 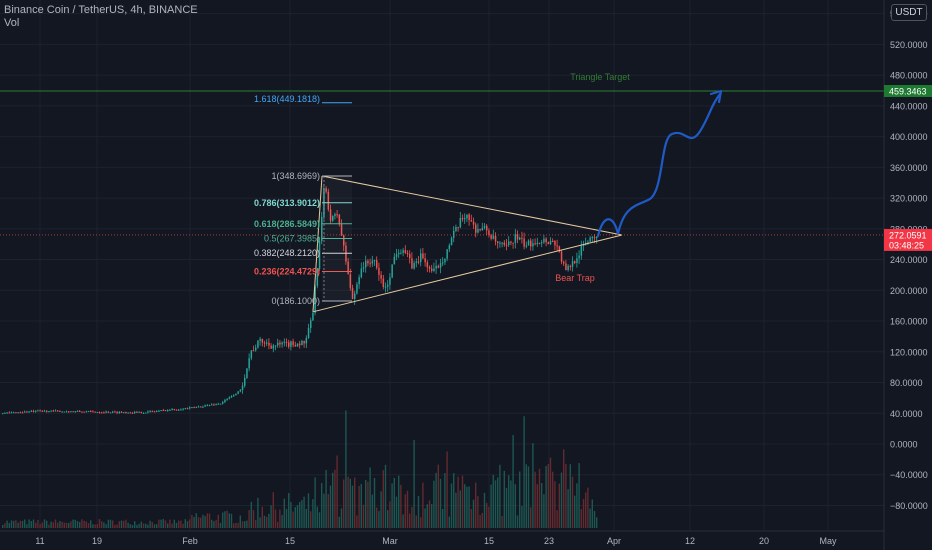 I want to click on projection-path, so click(x=659, y=165).